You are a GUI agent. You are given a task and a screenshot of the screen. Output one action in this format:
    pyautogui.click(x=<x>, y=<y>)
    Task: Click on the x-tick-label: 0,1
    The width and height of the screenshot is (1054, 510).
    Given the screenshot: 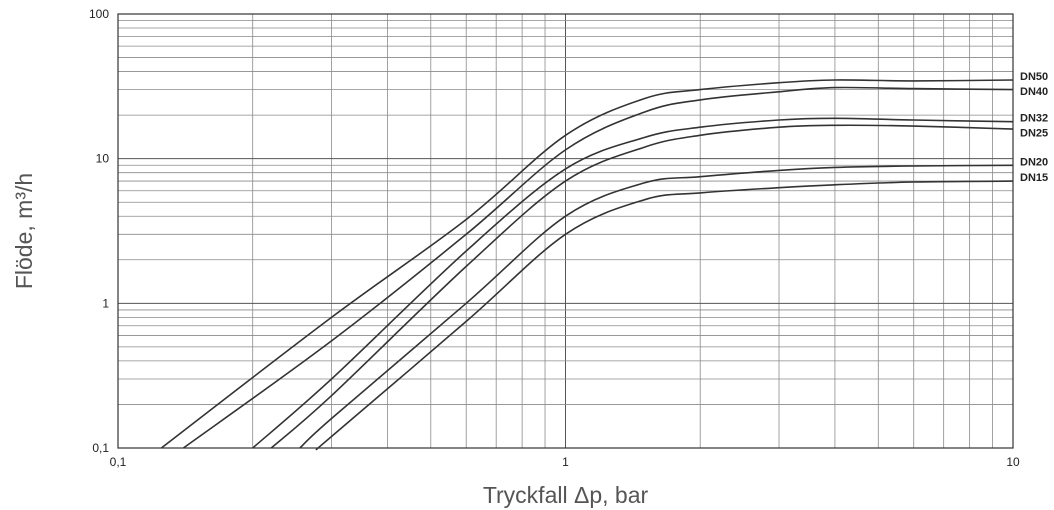 What is the action you would take?
    pyautogui.click(x=118, y=462)
    